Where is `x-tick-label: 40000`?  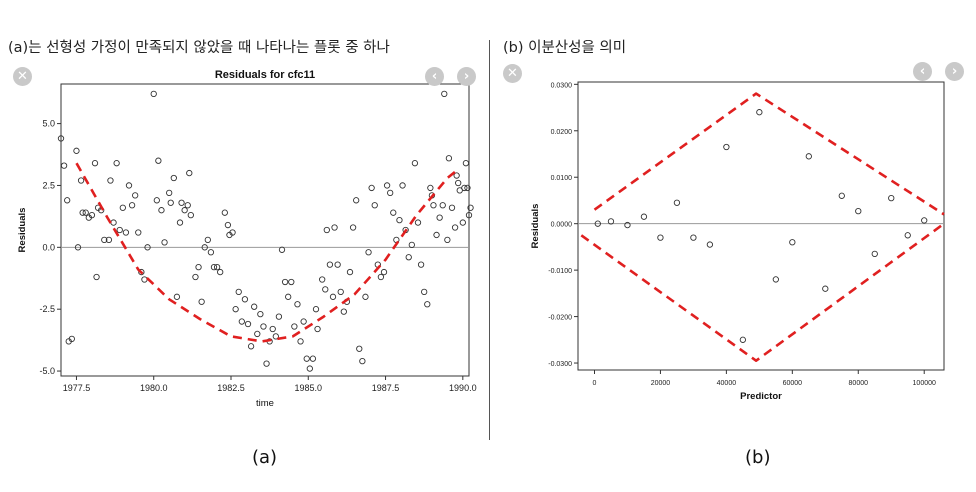
x-tick-label: 40000 is located at coordinates (727, 383).